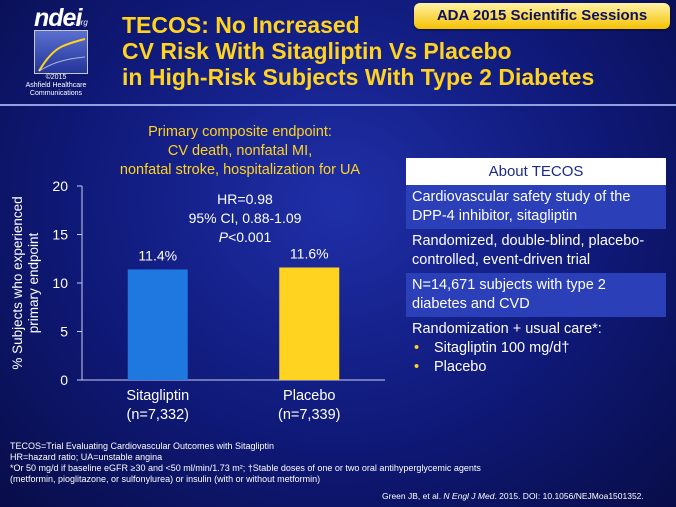 The height and width of the screenshot is (507, 676). I want to click on logo-brand: ndei, so click(58, 18).